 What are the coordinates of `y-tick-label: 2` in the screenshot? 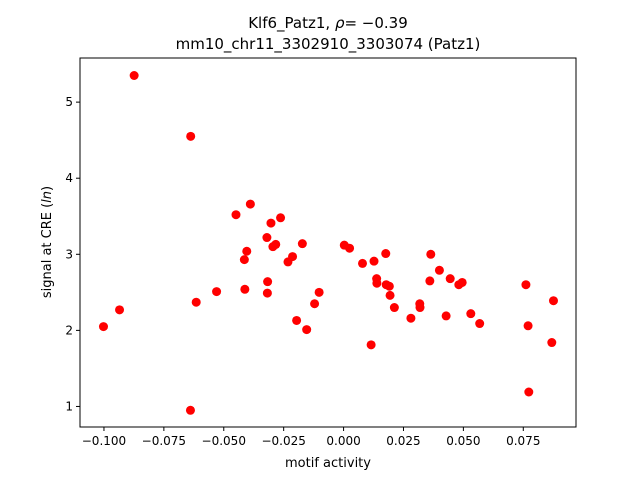 It's located at (69, 330).